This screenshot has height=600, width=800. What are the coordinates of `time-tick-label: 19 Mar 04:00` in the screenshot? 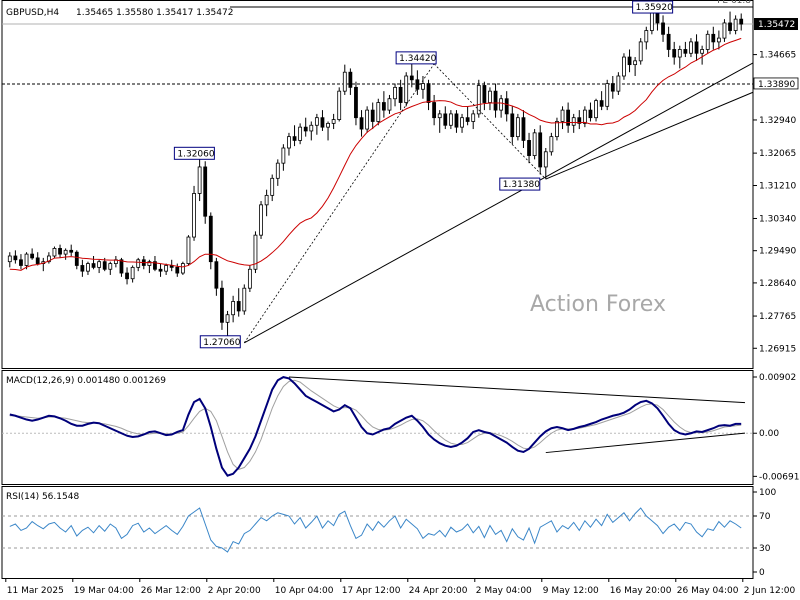 It's located at (104, 591).